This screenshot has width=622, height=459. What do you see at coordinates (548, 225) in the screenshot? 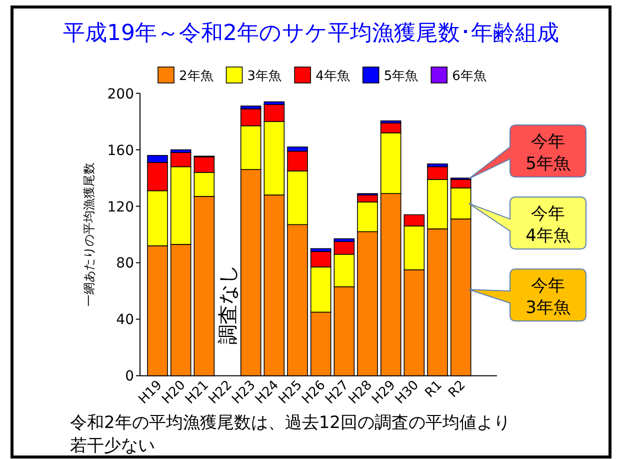
I see `text: 今年 4年魚` at bounding box center [548, 225].